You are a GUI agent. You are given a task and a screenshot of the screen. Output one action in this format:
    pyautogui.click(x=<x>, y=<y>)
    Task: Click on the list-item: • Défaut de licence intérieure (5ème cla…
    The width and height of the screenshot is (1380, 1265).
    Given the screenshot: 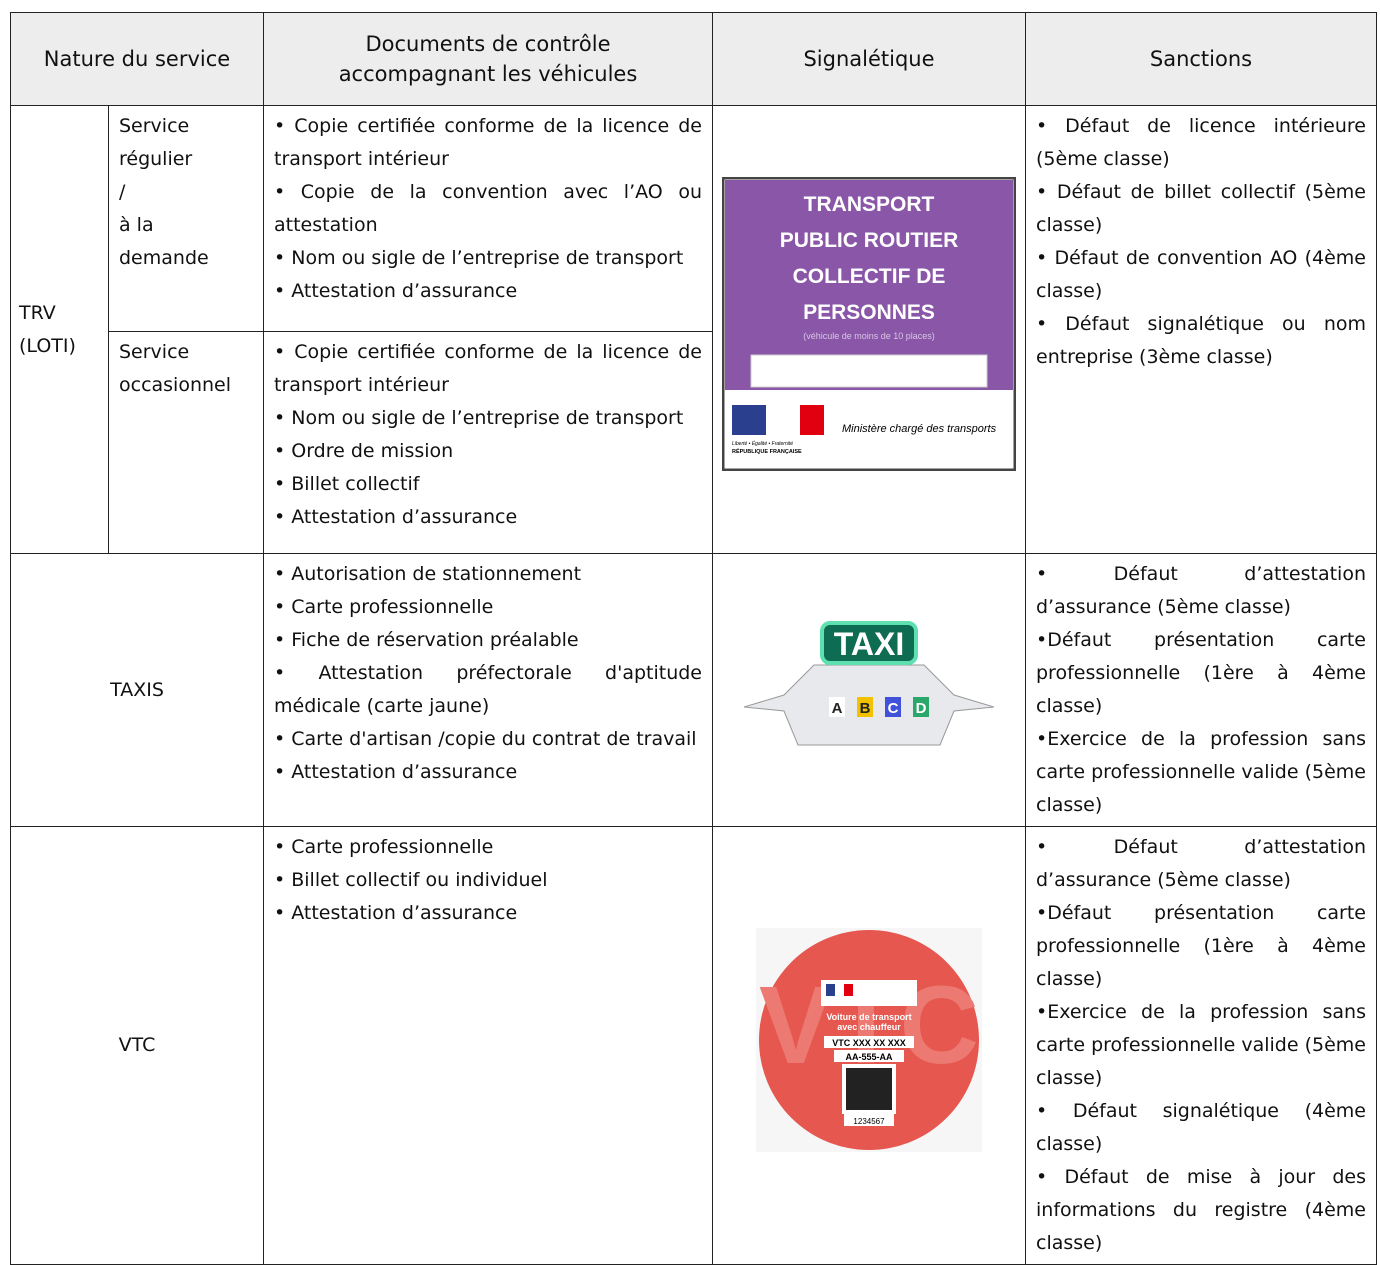 What is the action you would take?
    pyautogui.click(x=1201, y=142)
    